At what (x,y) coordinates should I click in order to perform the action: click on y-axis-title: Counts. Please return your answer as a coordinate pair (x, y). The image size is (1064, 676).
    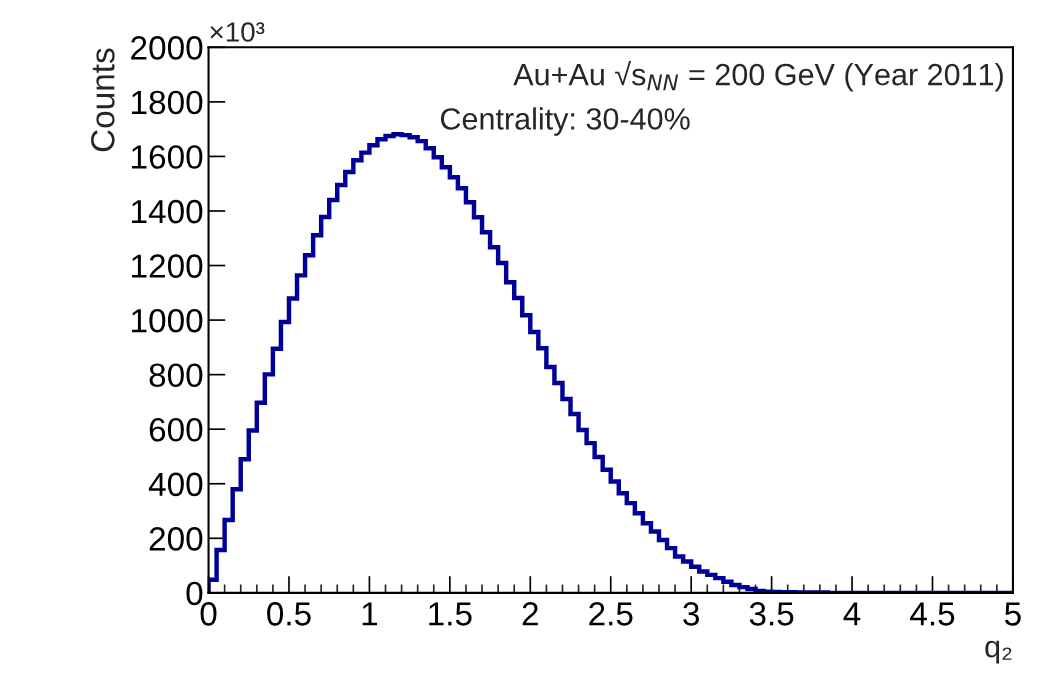
    Looking at the image, I should click on (103, 100).